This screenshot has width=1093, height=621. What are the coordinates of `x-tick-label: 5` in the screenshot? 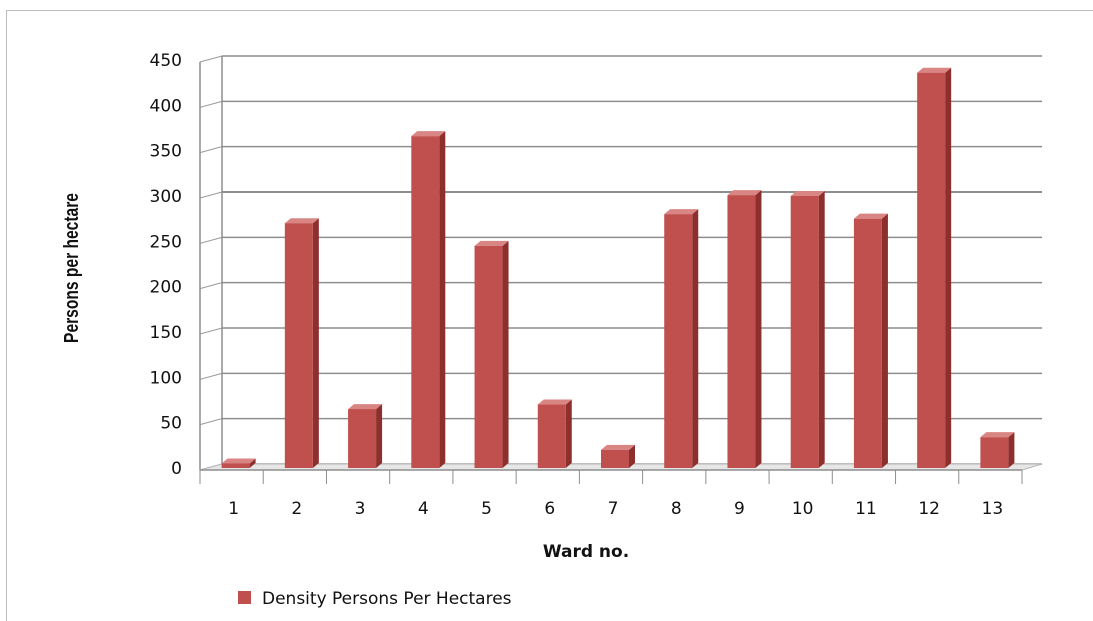 It's located at (486, 509).